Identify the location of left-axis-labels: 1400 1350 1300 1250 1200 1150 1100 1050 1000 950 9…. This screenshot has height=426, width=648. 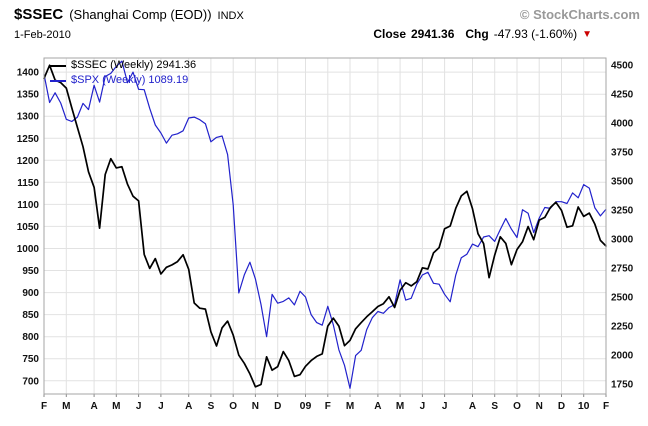
(28, 228).